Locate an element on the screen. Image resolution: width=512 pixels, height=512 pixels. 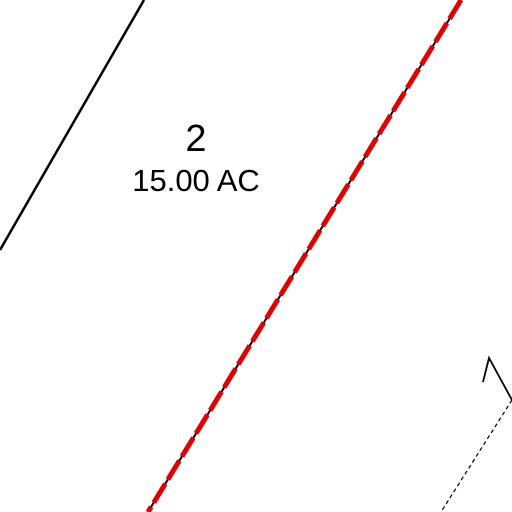
parcel-area-label: 15.00 AC is located at coordinates (196, 180).